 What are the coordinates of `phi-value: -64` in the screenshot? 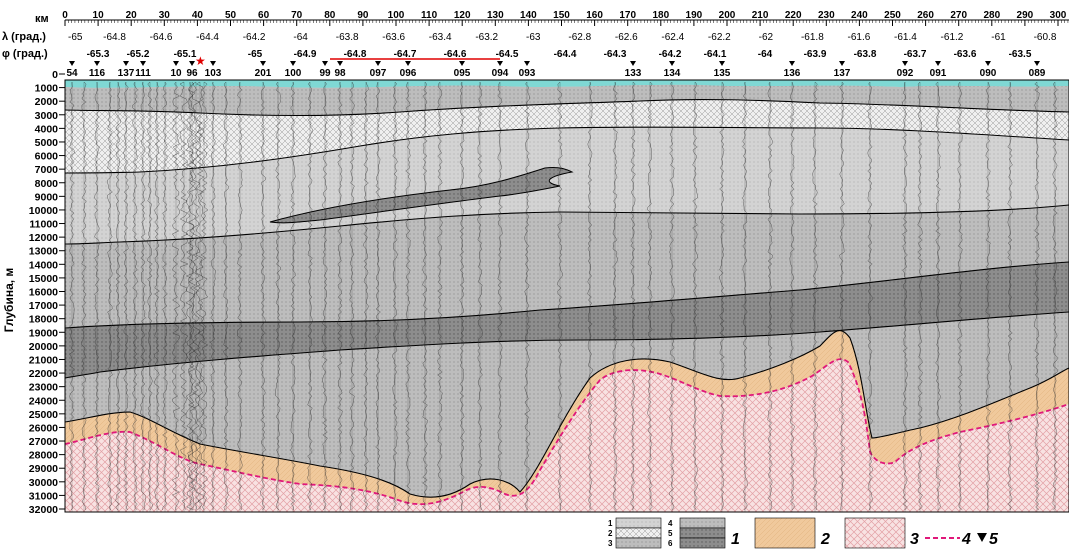 It's located at (765, 54).